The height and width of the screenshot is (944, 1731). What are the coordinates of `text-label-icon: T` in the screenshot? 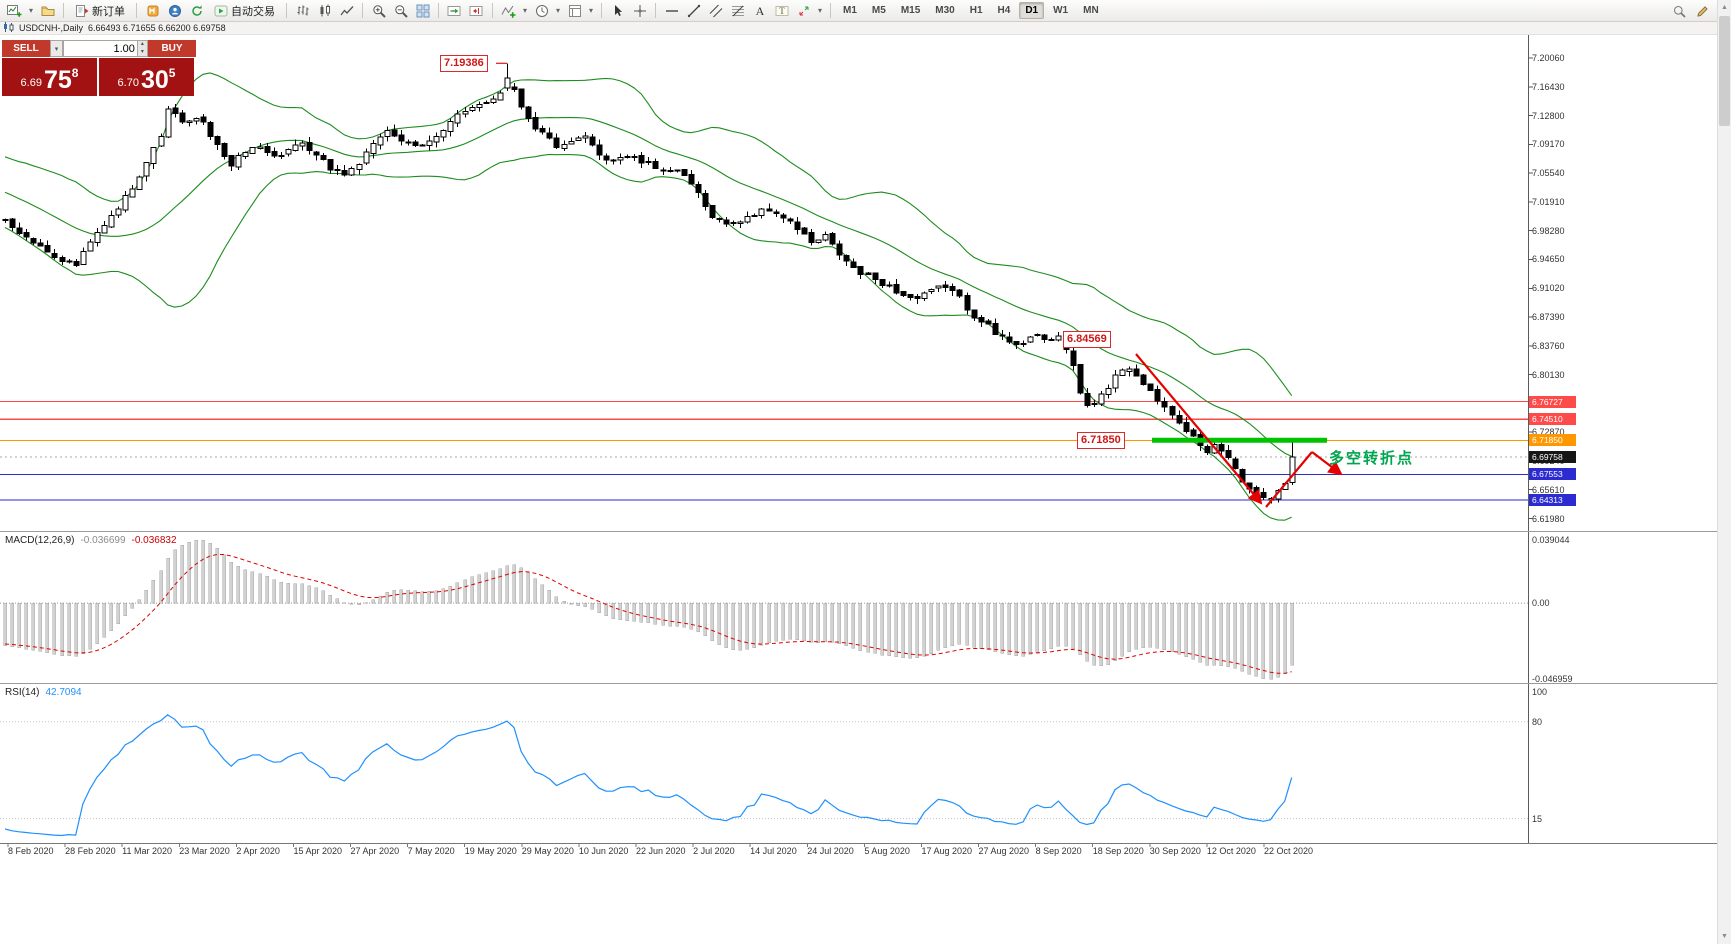 It's located at (781, 11).